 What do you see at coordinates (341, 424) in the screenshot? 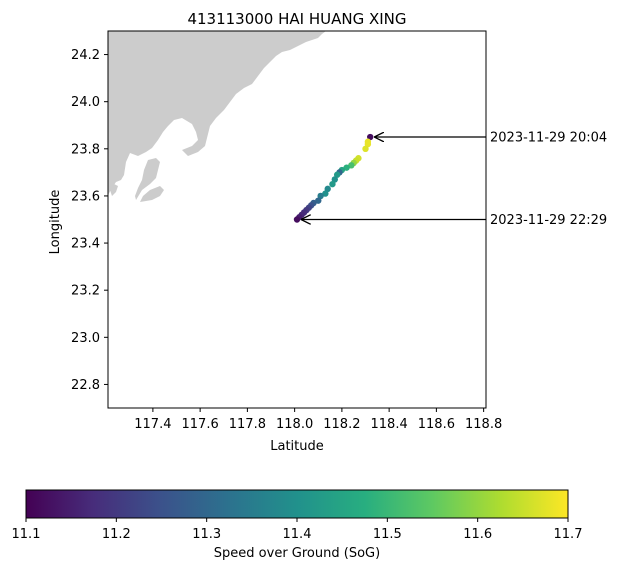
I see `x-tick-label: 118.2` at bounding box center [341, 424].